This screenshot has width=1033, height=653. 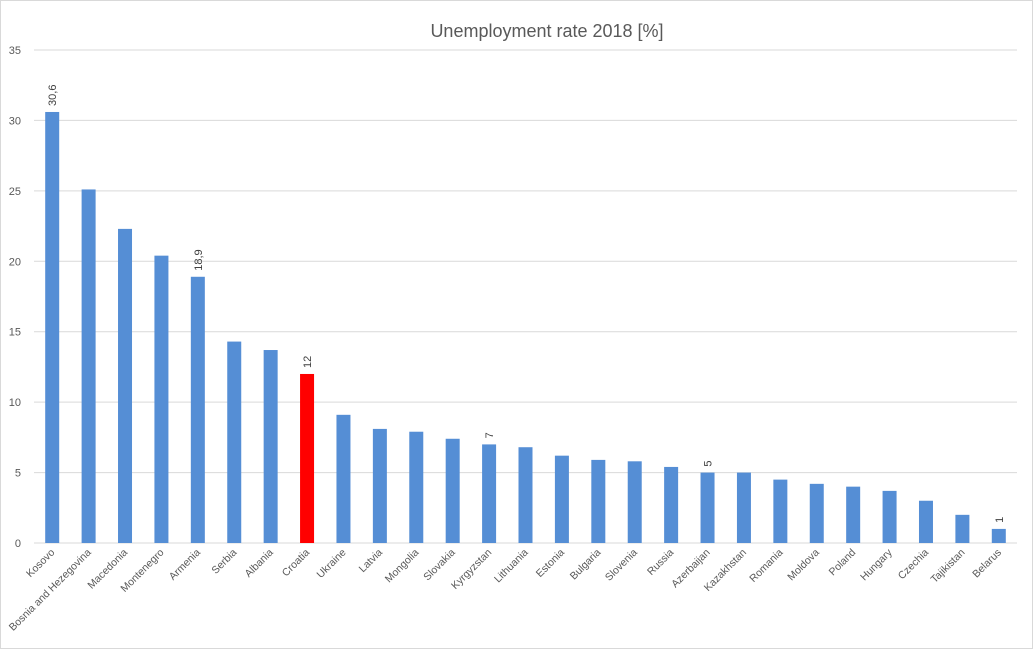 I want to click on x-tick-label: Czechia, so click(x=913, y=564).